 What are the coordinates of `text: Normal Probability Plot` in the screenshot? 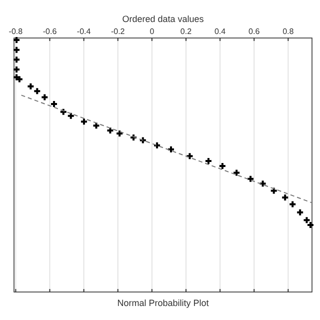 It's located at (163, 303).